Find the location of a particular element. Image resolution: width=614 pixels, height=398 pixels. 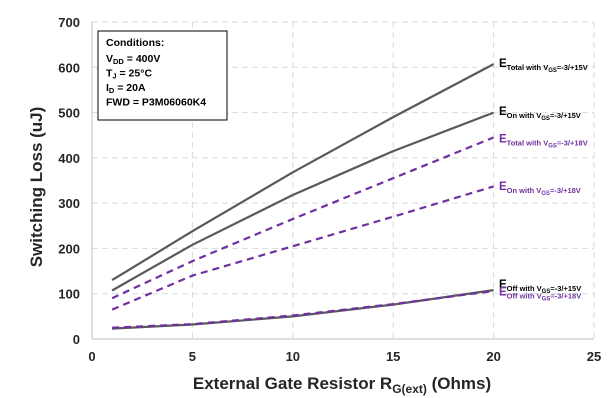

x-axis-title: External Gate Resistor RG(ext) (Ohms) is located at coordinates (342, 385).